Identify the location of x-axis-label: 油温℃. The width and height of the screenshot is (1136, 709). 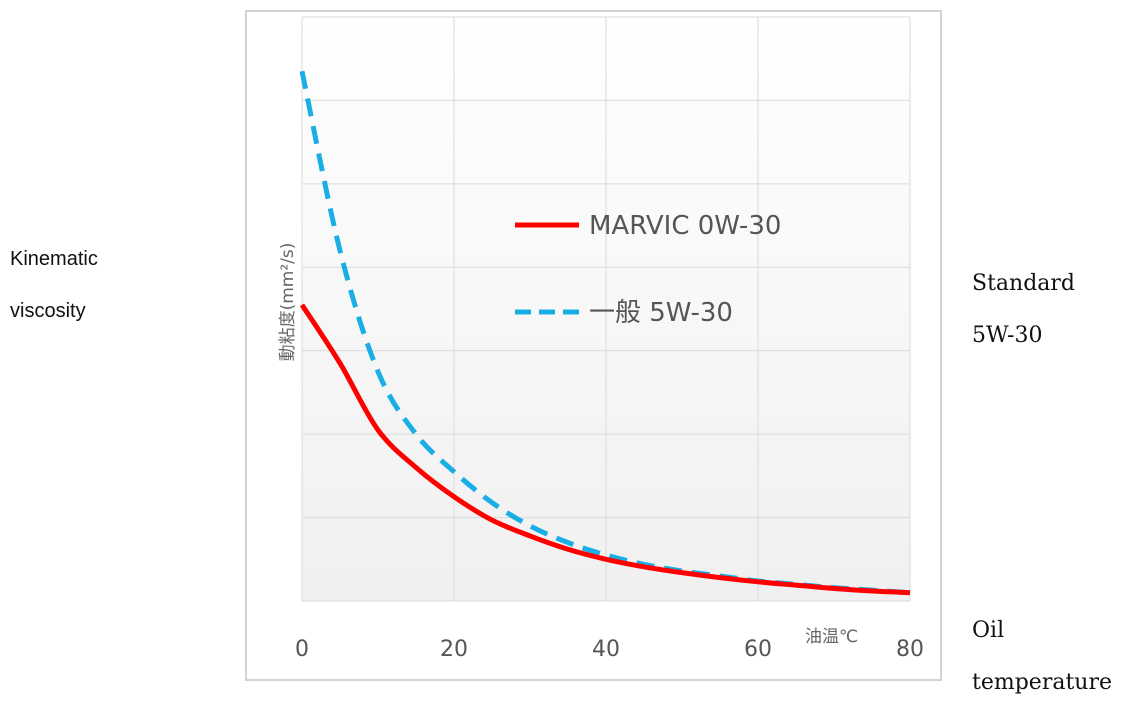
(831, 637).